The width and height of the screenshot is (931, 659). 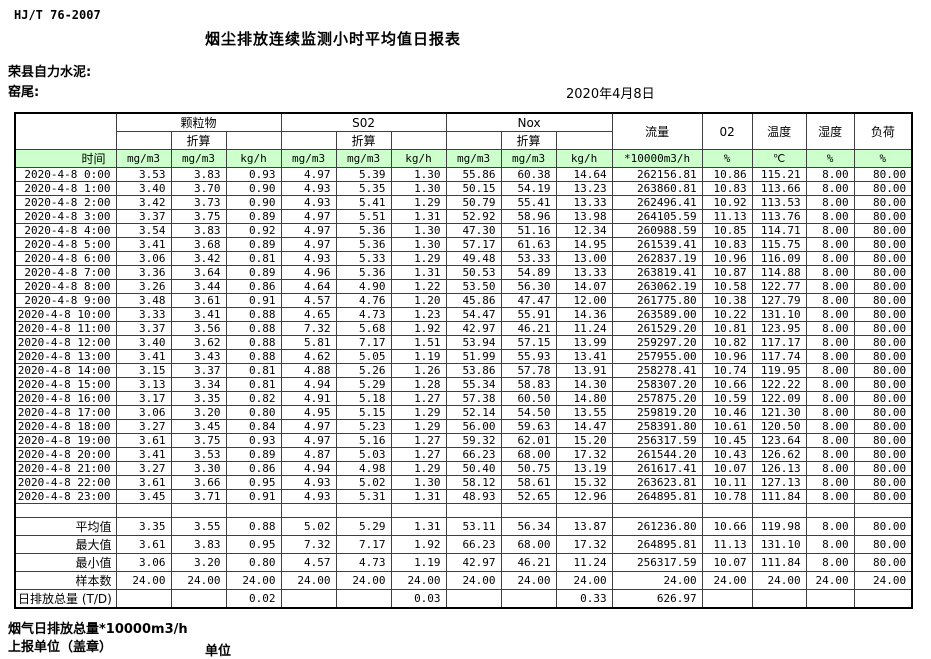 What do you see at coordinates (198, 202) in the screenshot?
I see `value-cell: 3.73` at bounding box center [198, 202].